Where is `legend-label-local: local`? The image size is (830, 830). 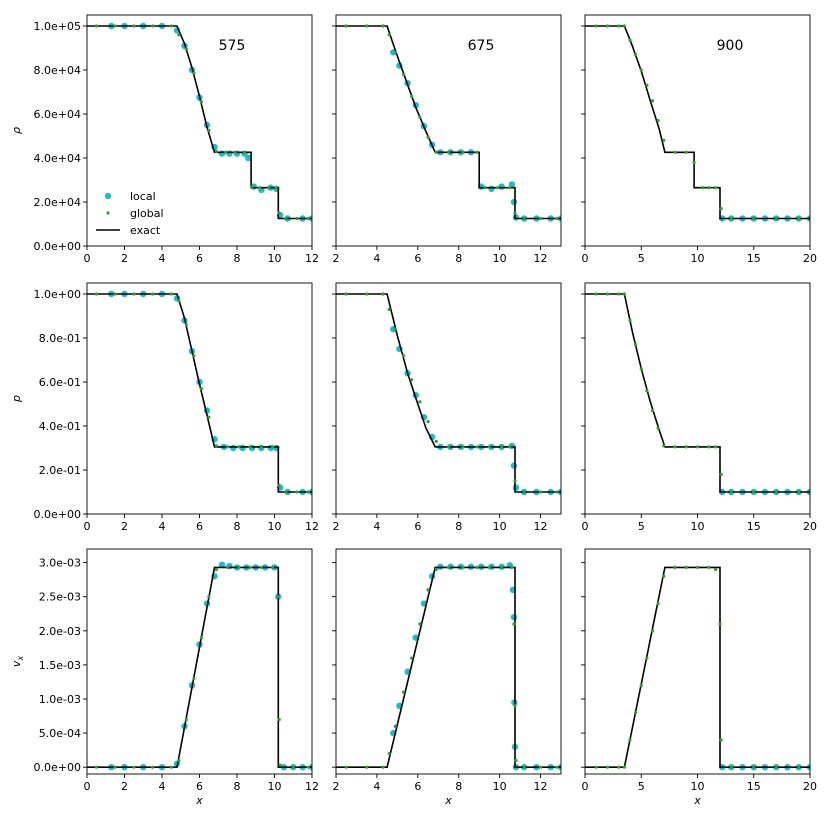 legend-label-local: local is located at coordinates (143, 196).